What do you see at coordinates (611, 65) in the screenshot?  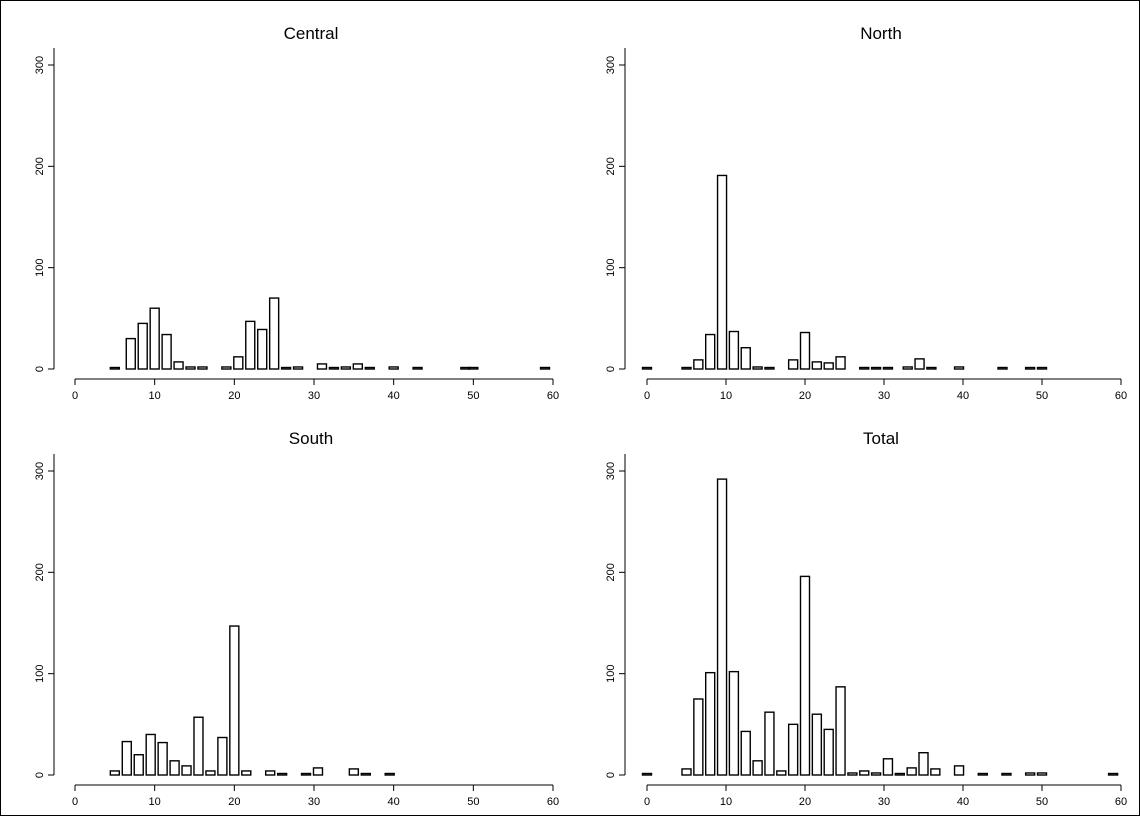 I see `y-tick-label: 300` at bounding box center [611, 65].